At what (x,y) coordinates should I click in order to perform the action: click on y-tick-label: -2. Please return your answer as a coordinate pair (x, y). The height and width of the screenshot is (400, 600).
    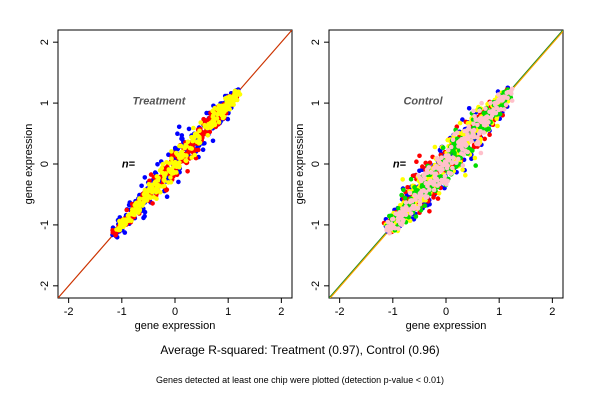
    Looking at the image, I should click on (316, 286).